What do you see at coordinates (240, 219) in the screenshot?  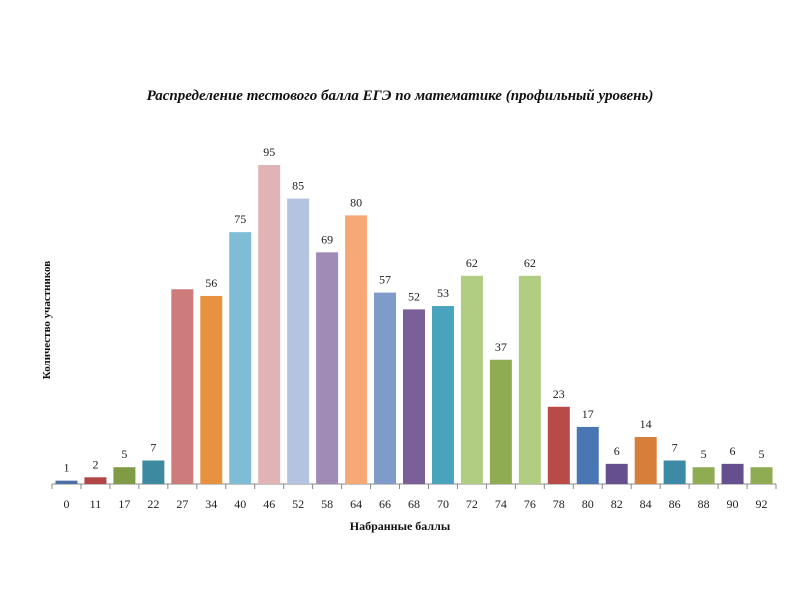 I see `data-label: 75` at bounding box center [240, 219].